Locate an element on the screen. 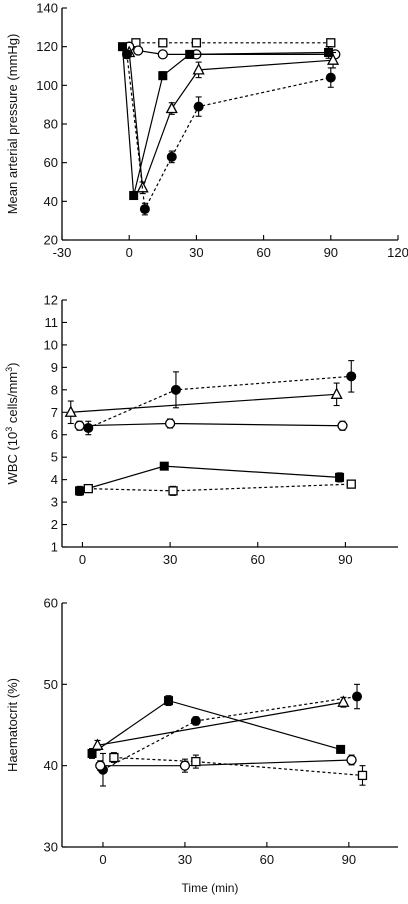 The height and width of the screenshot is (904, 408). y-tick-label: 50 is located at coordinates (51, 684).